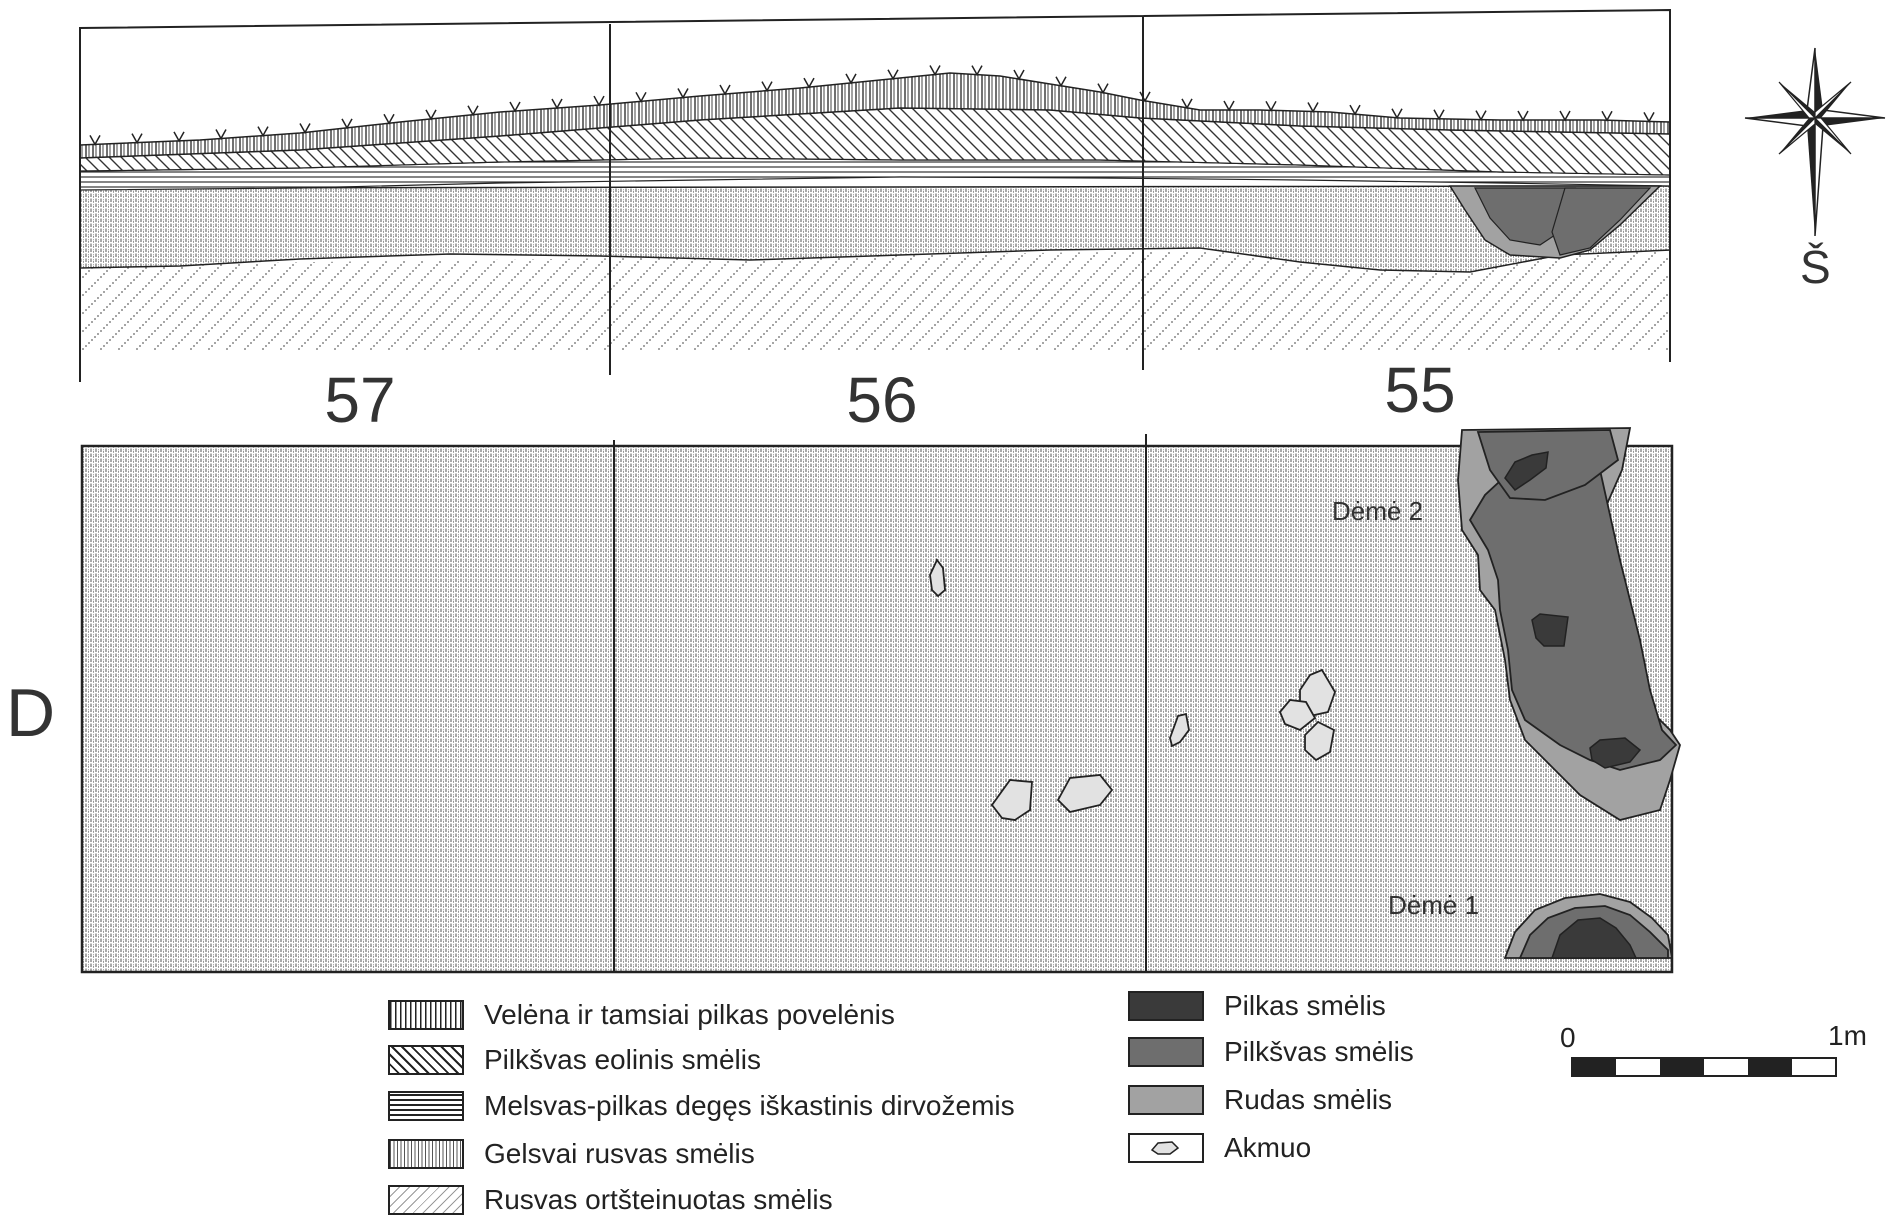  I want to click on scale-bar, so click(1704, 1067).